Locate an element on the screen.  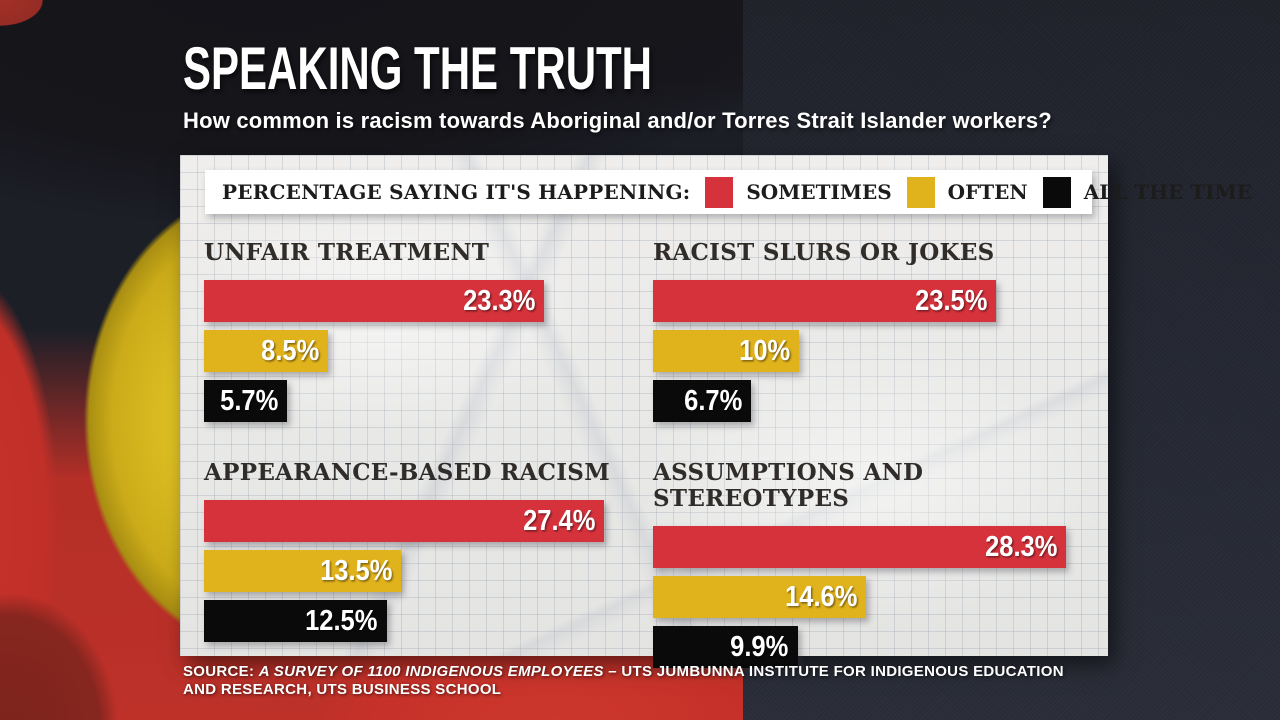
bar-sometimes: 23.5% is located at coordinates (825, 301).